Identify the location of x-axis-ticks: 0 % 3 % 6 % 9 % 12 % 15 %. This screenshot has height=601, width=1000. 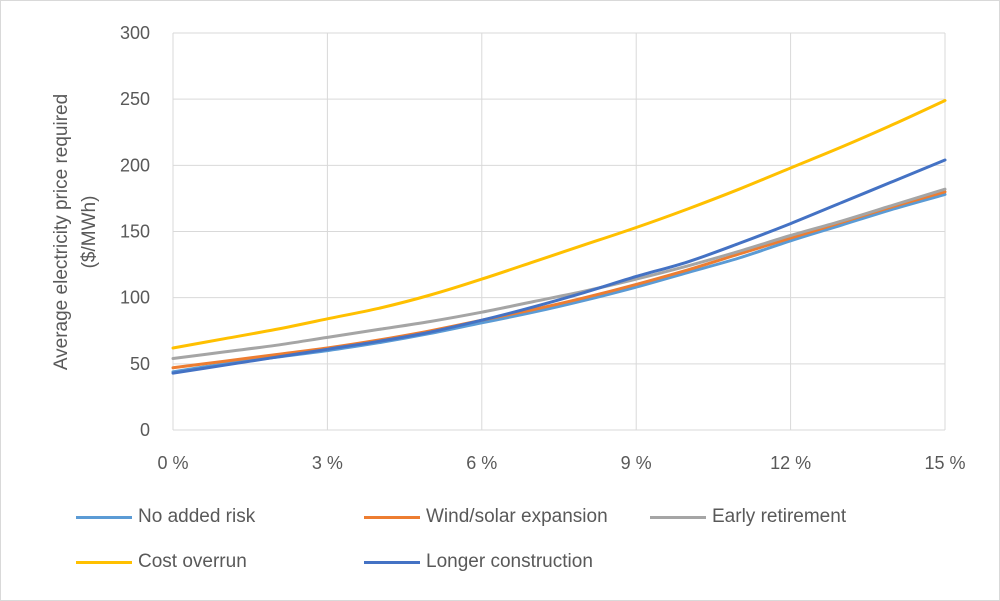
(561, 463).